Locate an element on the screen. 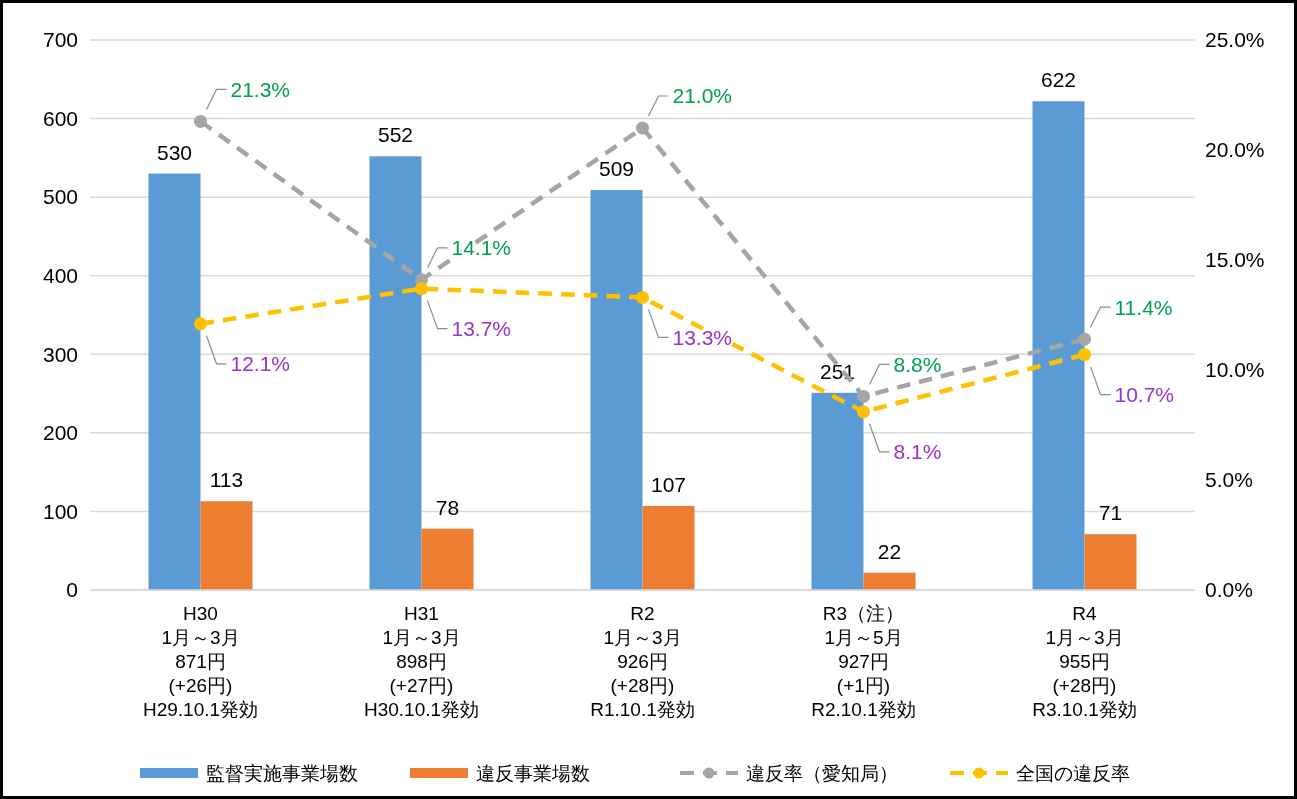 The height and width of the screenshot is (799, 1297). data-label: 107 is located at coordinates (668, 484).